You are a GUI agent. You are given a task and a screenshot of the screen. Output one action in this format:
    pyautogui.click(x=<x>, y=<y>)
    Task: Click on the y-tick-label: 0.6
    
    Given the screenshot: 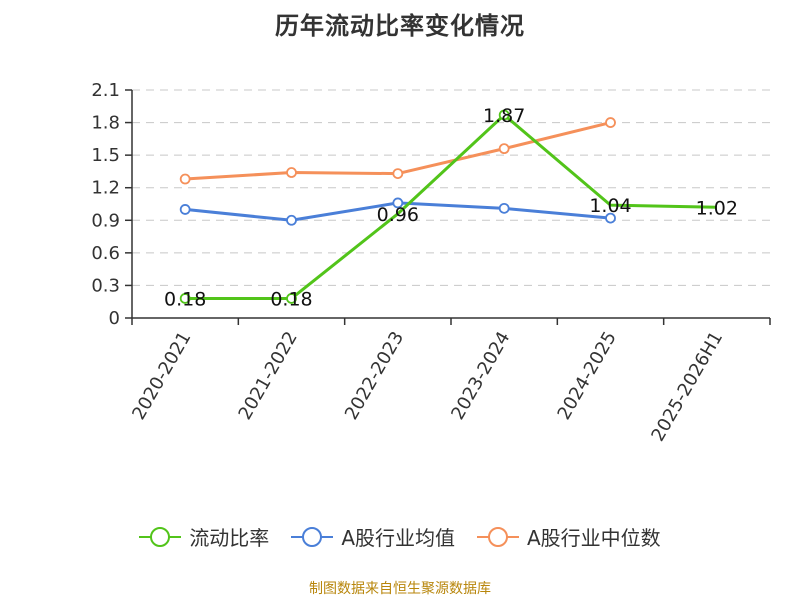 What is the action you would take?
    pyautogui.click(x=105, y=253)
    